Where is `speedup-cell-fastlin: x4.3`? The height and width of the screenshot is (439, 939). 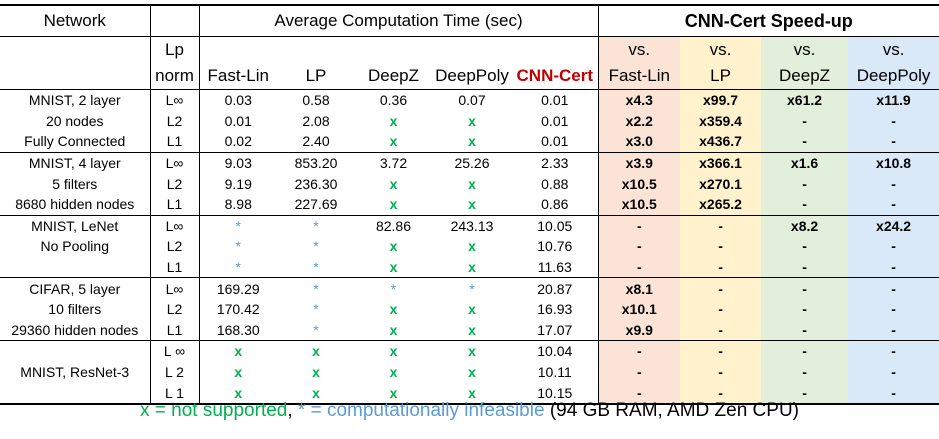 speedup-cell-fastlin: x4.3 is located at coordinates (639, 100).